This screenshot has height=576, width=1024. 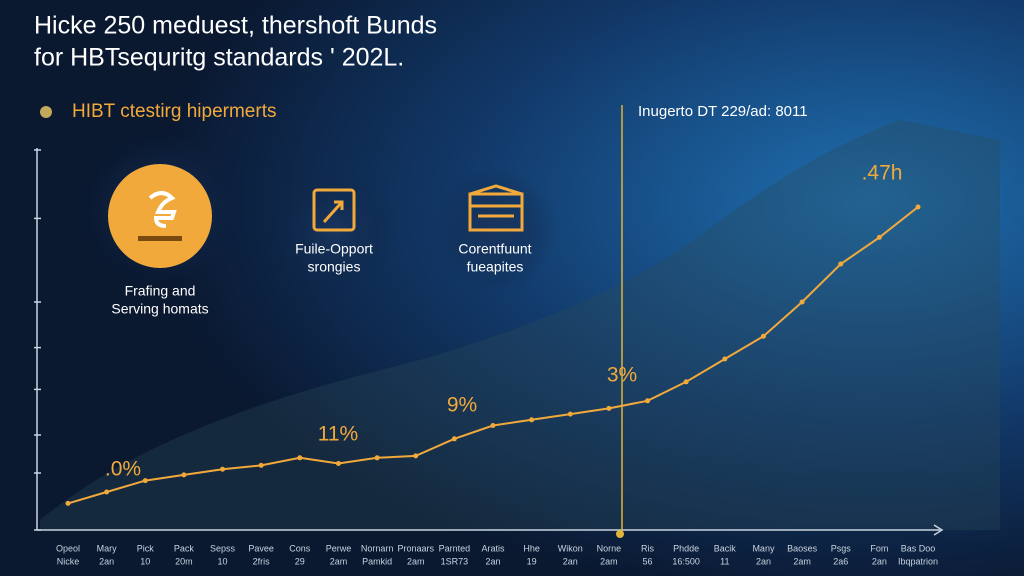 I want to click on x-tick-label: Ibqpatrion, so click(x=918, y=561).